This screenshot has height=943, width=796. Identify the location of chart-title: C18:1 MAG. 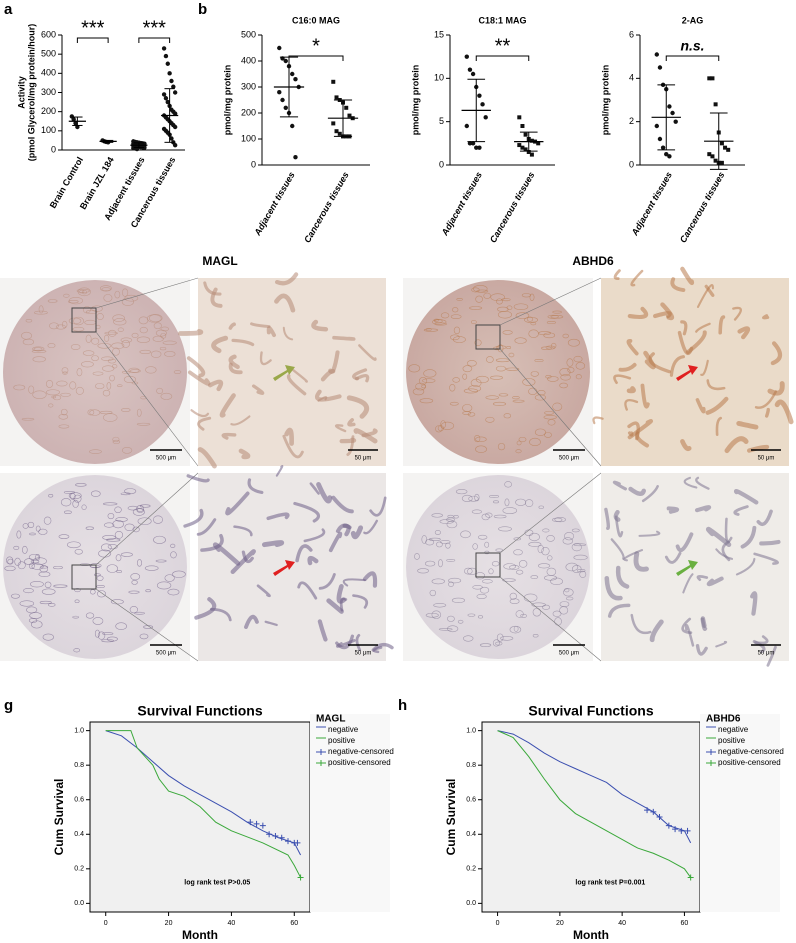
(502, 20).